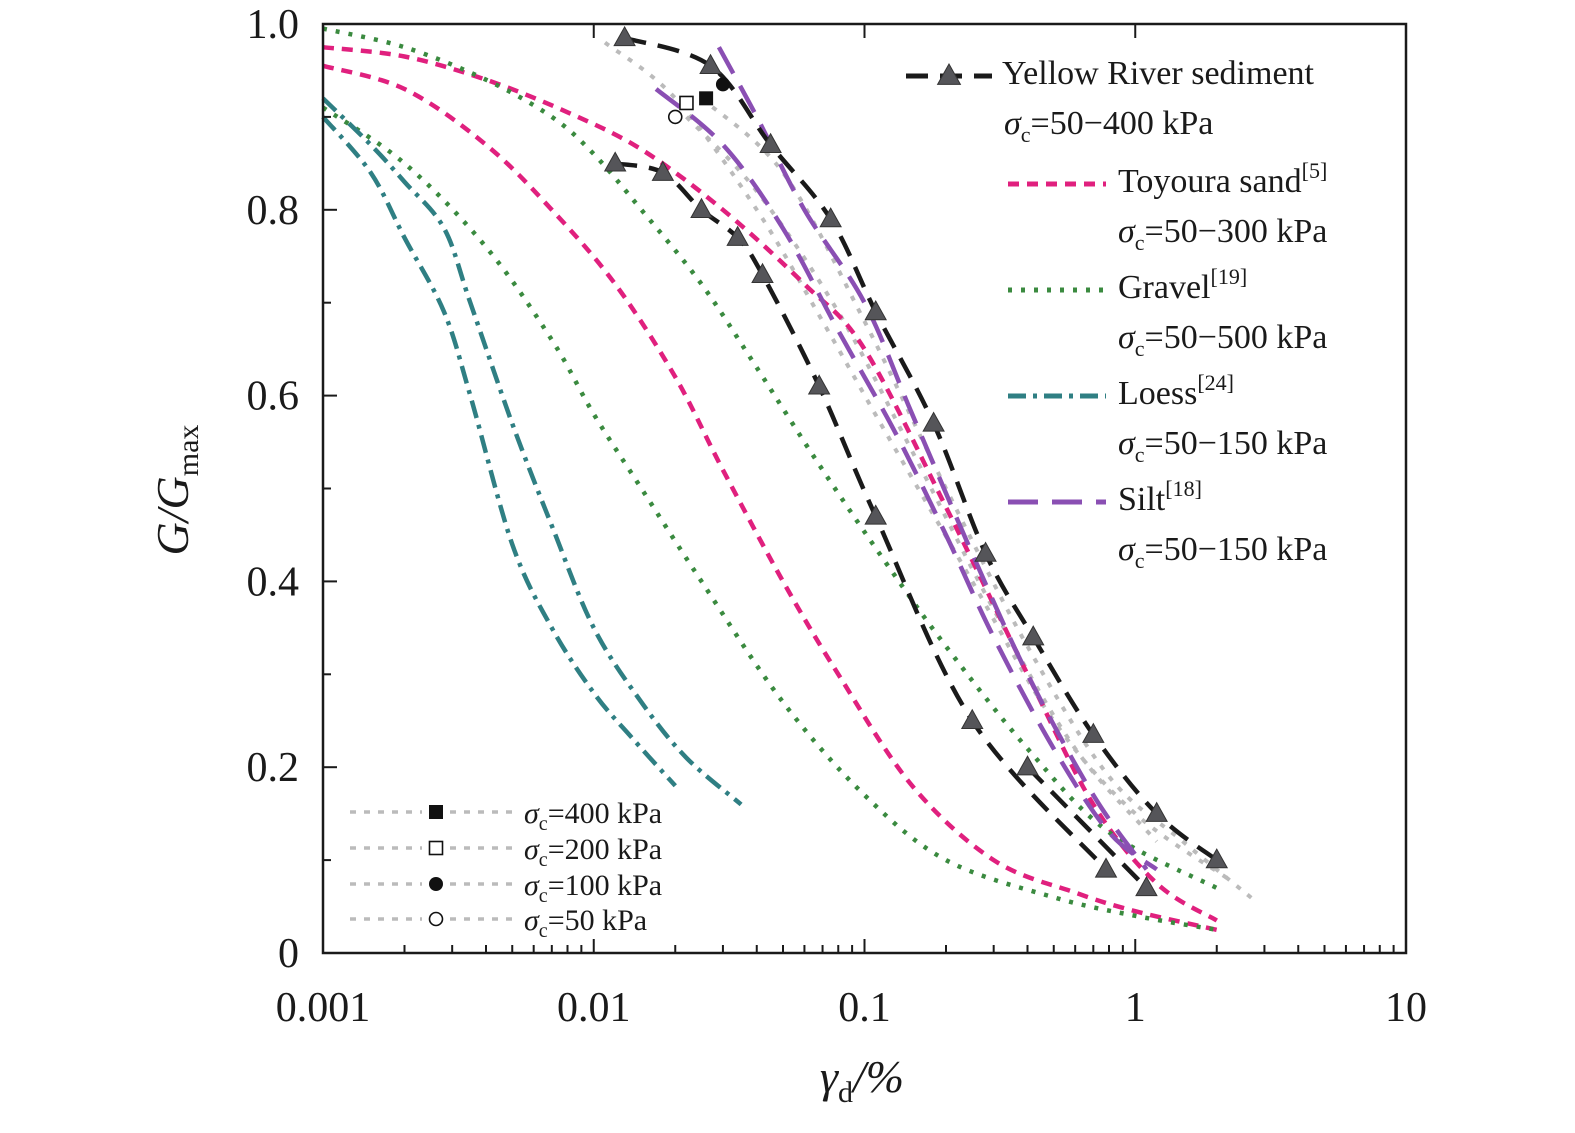 This screenshot has width=1575, height=1133. I want to click on legend-ref-2: [19], so click(1229, 276).